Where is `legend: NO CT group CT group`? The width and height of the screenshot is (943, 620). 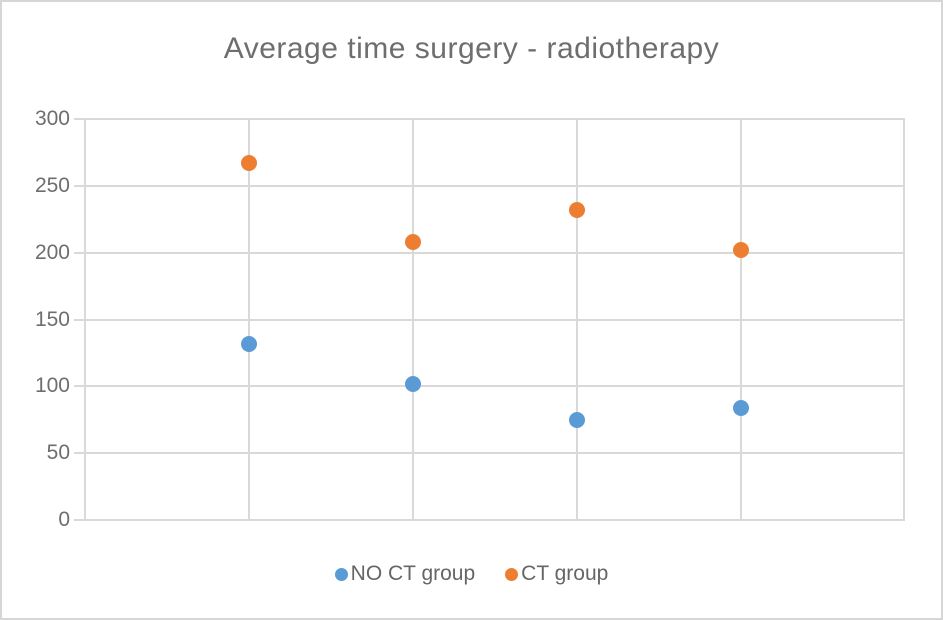 legend: NO CT group CT group is located at coordinates (471, 574).